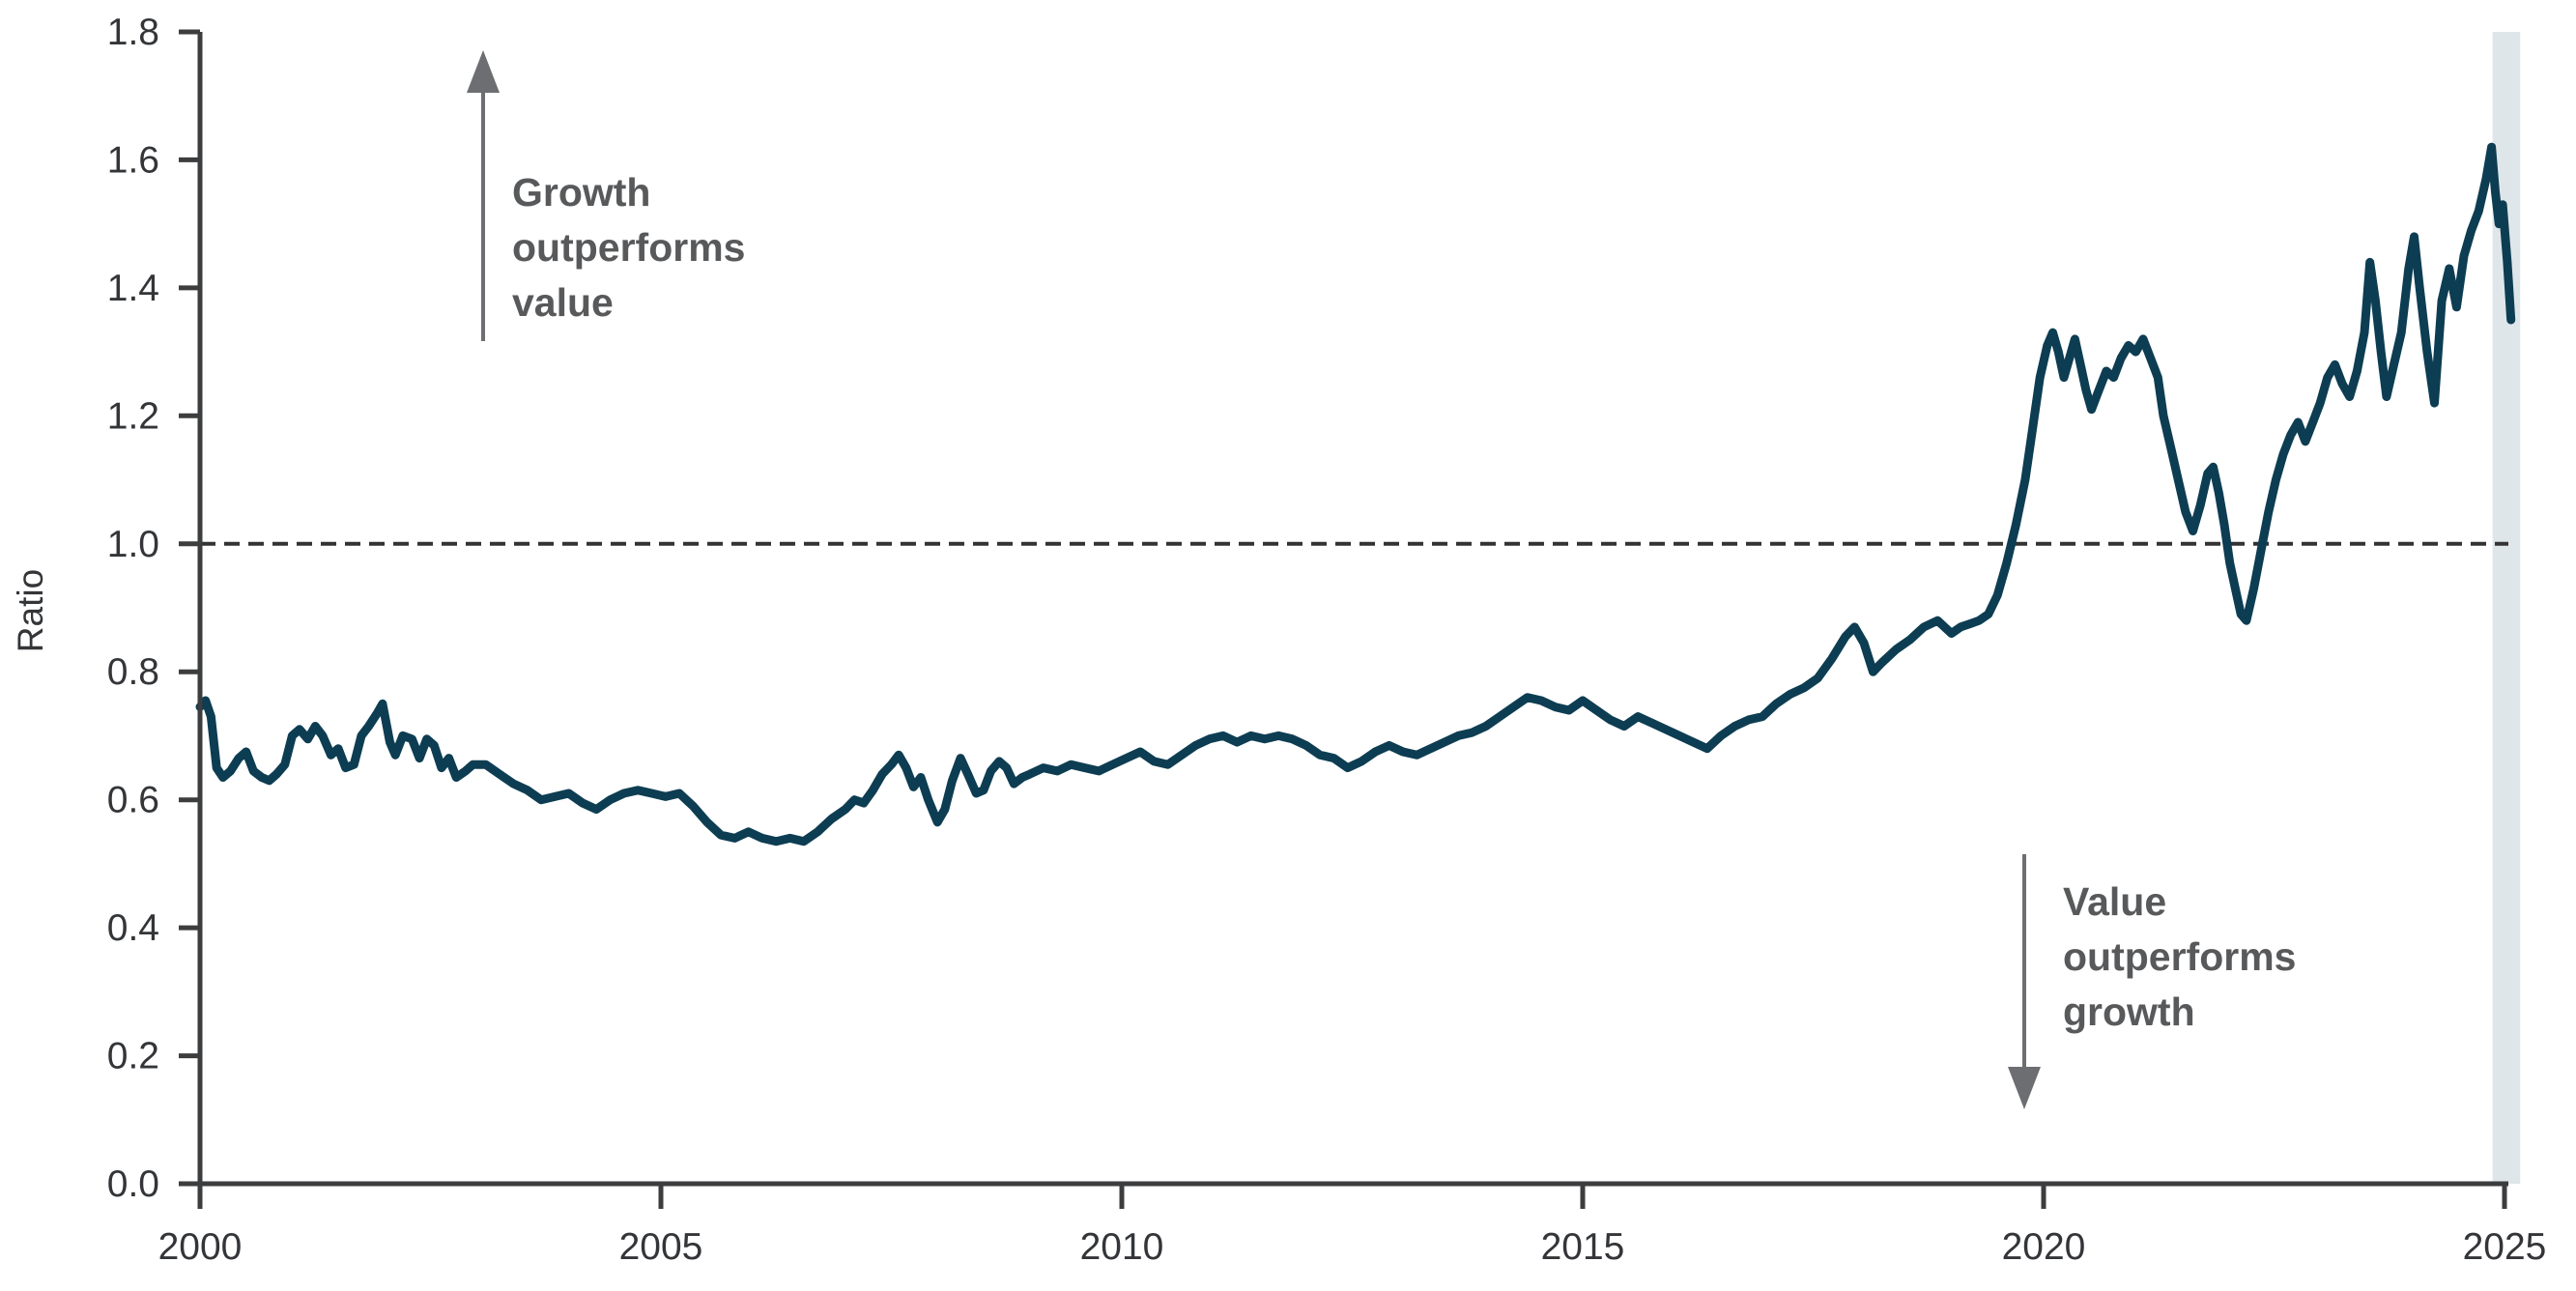  Describe the element at coordinates (133, 1184) in the screenshot. I see `y-axis-tick-label: 0.0` at that location.